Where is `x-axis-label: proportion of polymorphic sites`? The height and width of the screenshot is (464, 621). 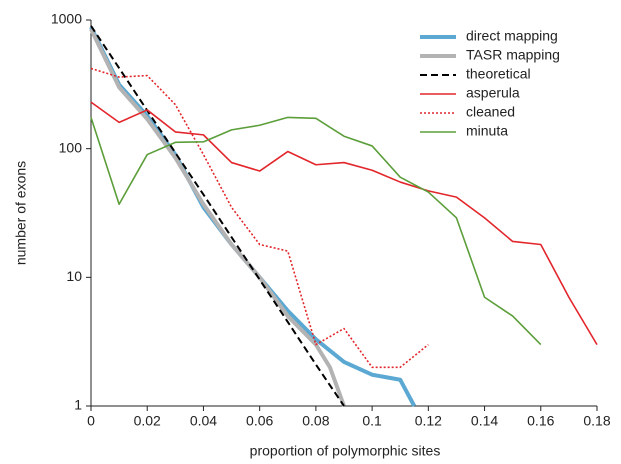 x-axis-label: proportion of polymorphic sites is located at coordinates (345, 451).